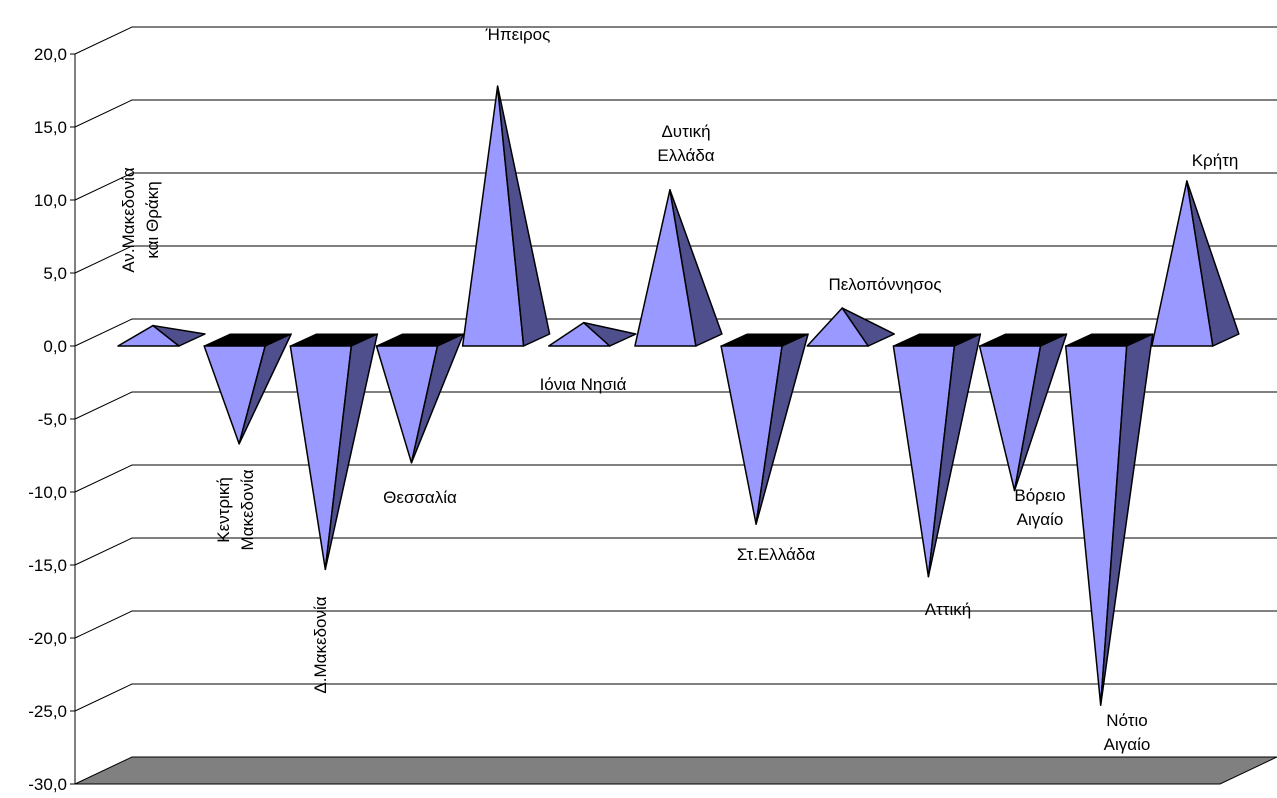  I want to click on category-label: Στ.Ελλάδα, so click(776, 554).